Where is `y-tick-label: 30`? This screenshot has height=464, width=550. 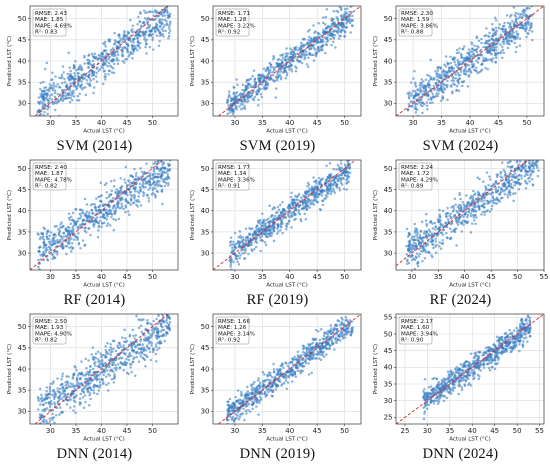 y-tick-label: 30 is located at coordinates (388, 253).